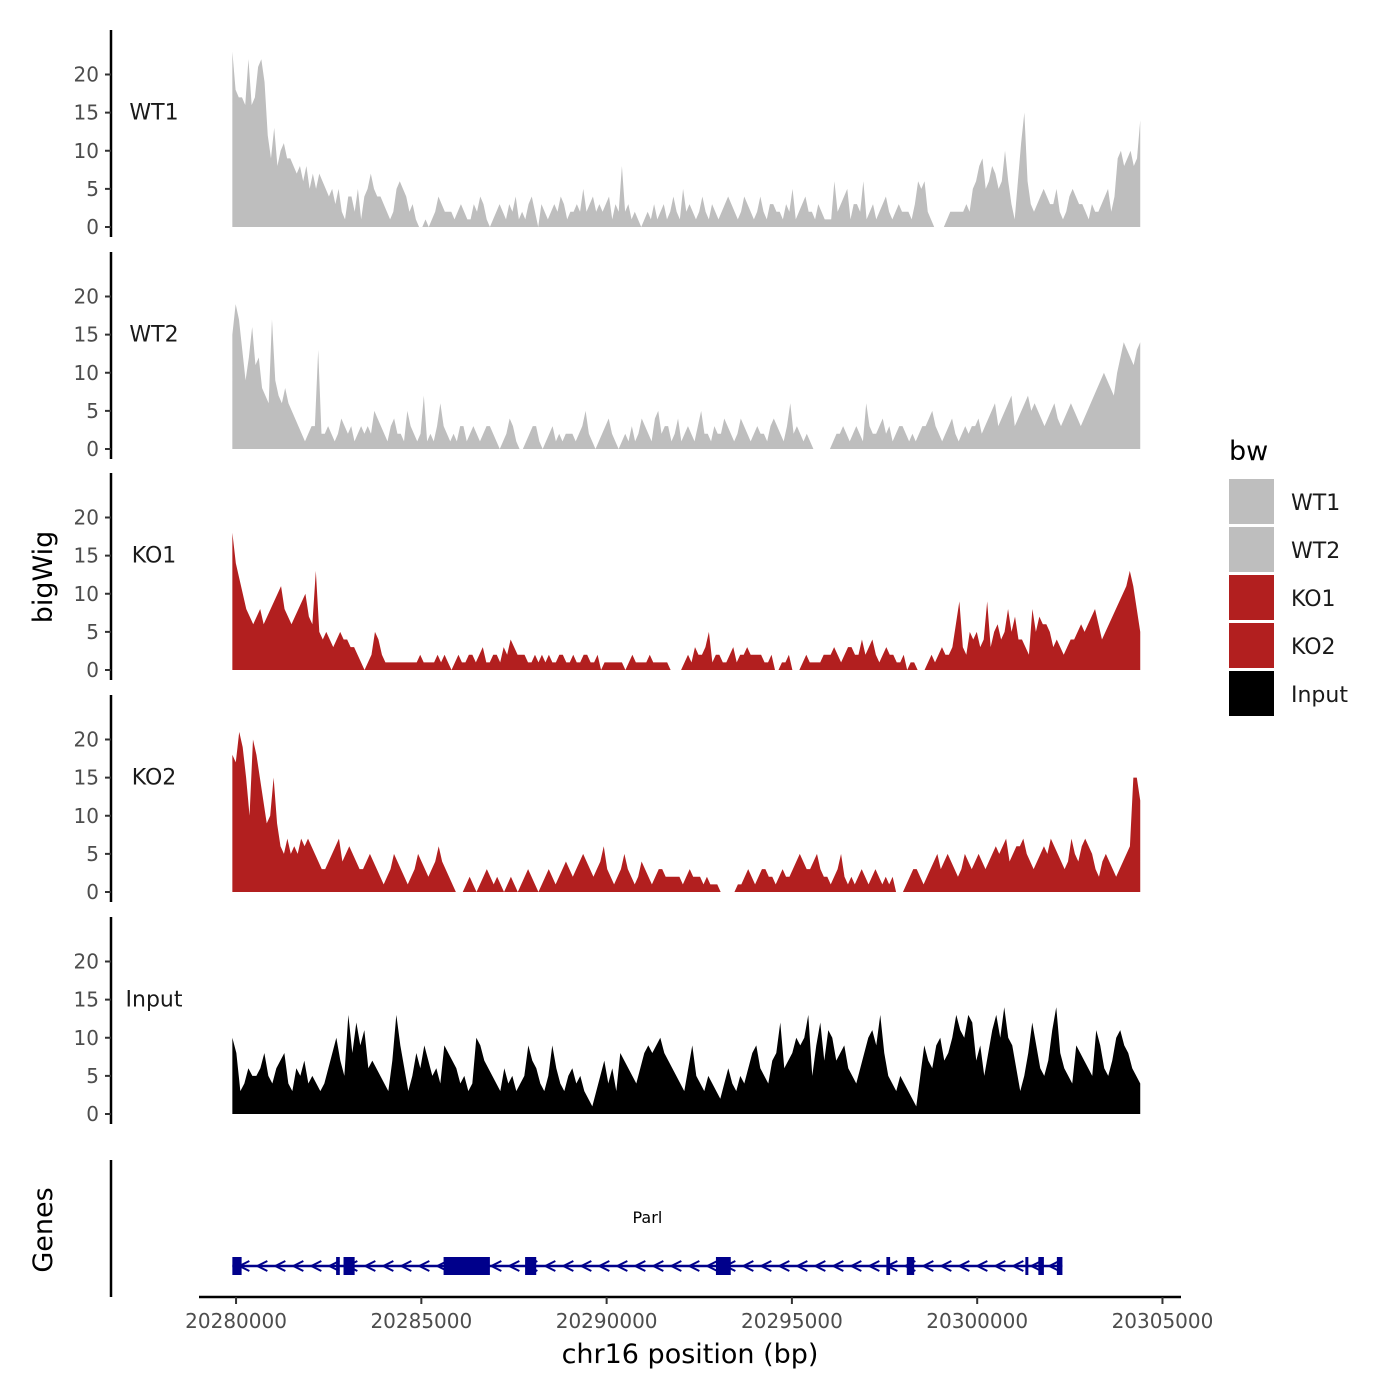  Describe the element at coordinates (1315, 503) in the screenshot. I see `legend-label: WT1` at that location.